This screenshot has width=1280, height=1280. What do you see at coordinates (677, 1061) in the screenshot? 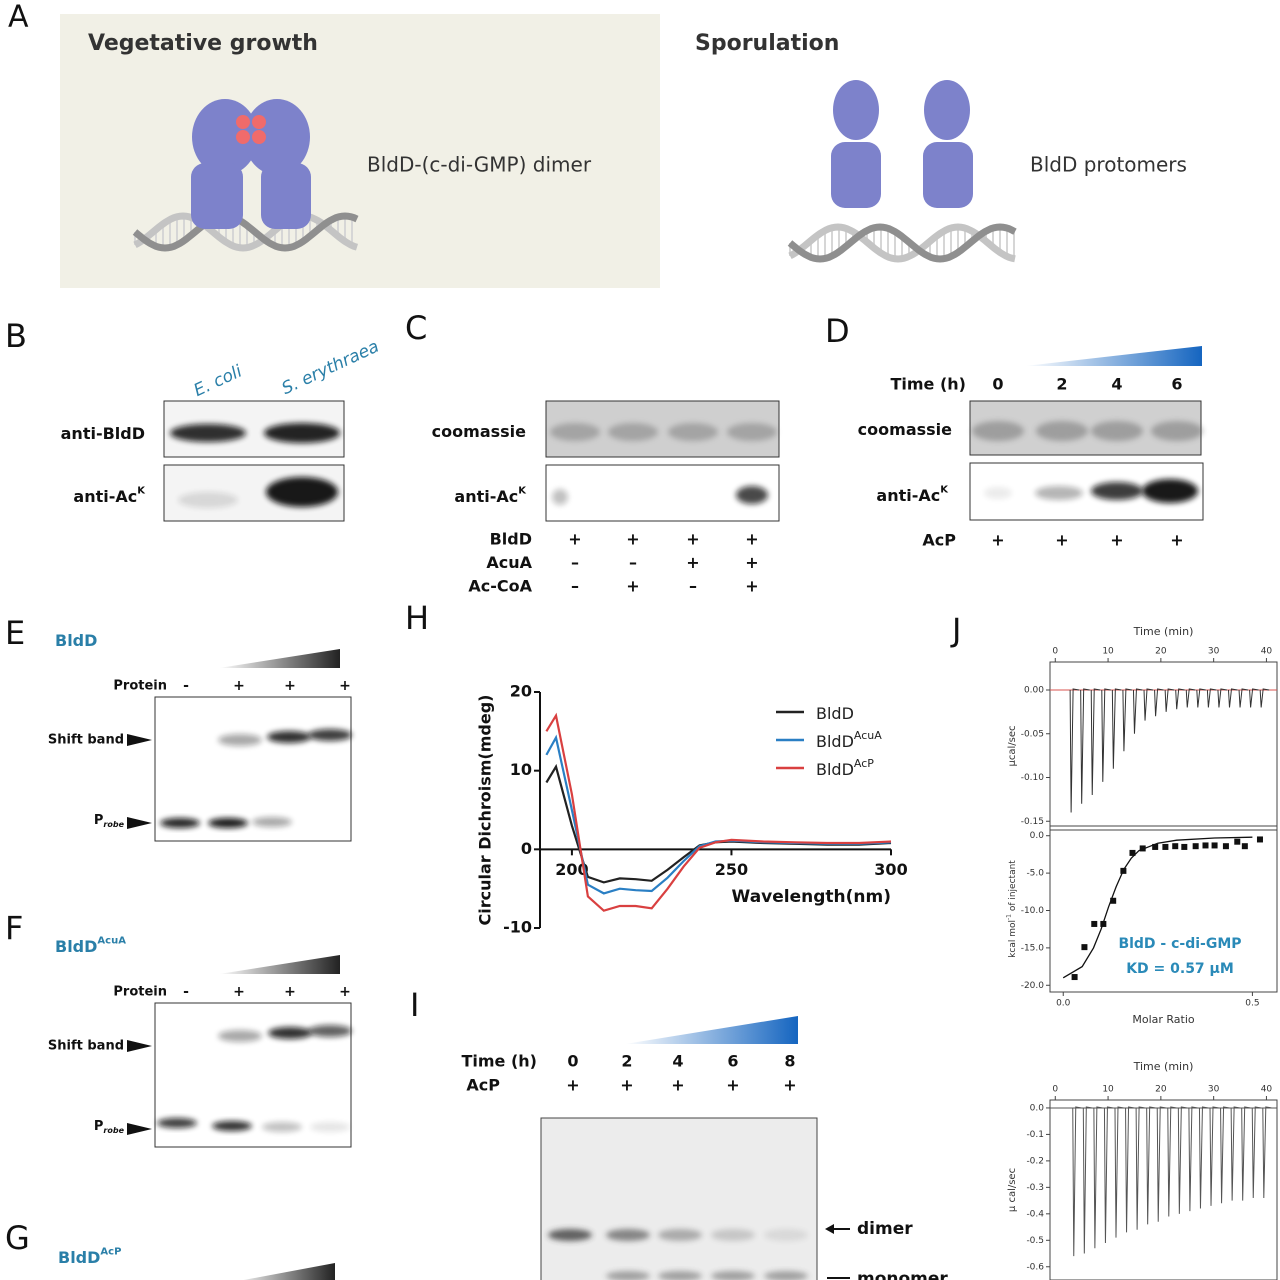
I see `time-label: 4` at bounding box center [677, 1061].